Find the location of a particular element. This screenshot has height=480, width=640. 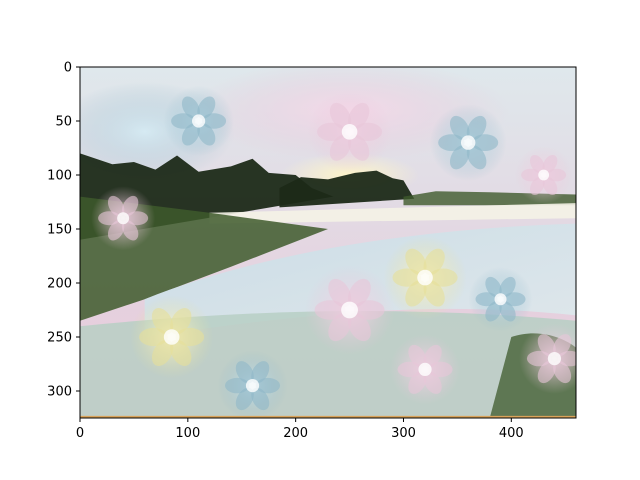

horizon-water-strip is located at coordinates (392, 213).